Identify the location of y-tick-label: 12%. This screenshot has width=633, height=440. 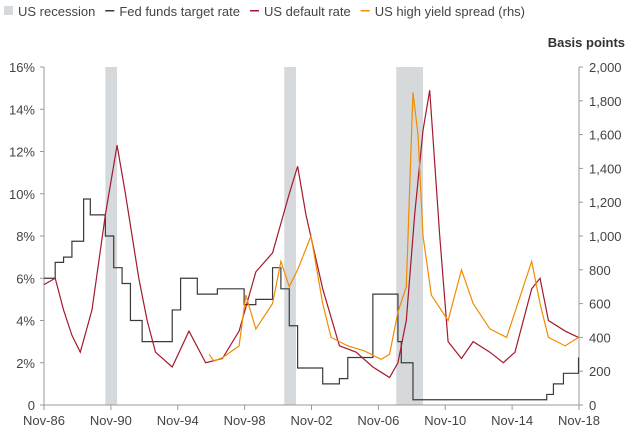
(22, 152).